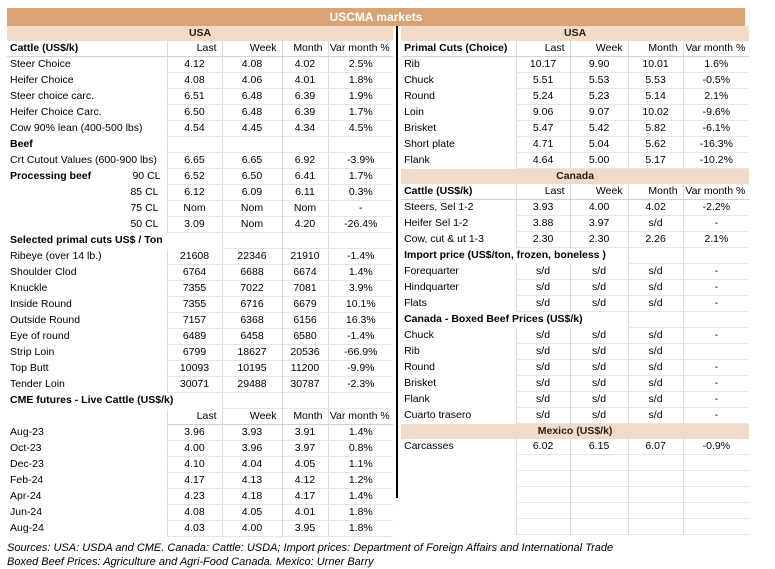 The width and height of the screenshot is (775, 569). Describe the element at coordinates (716, 64) in the screenshot. I see `value-cell: 1.6%` at that location.